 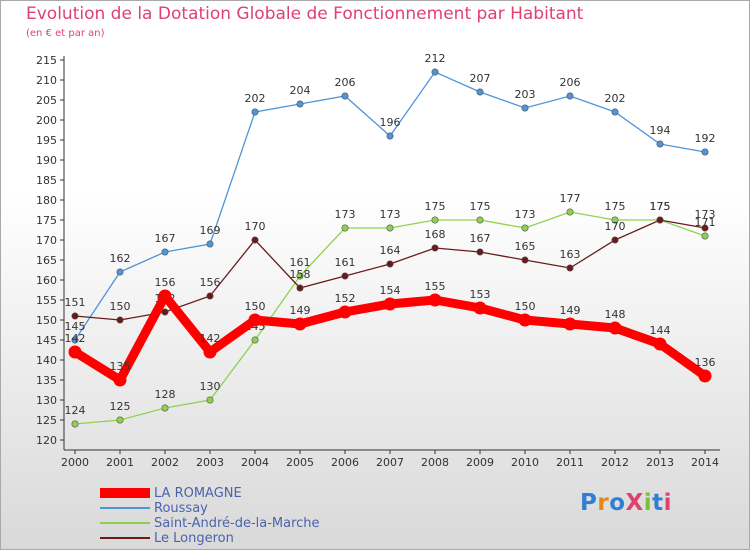 What do you see at coordinates (165, 462) in the screenshot?
I see `x-tick-label: 2002` at bounding box center [165, 462].